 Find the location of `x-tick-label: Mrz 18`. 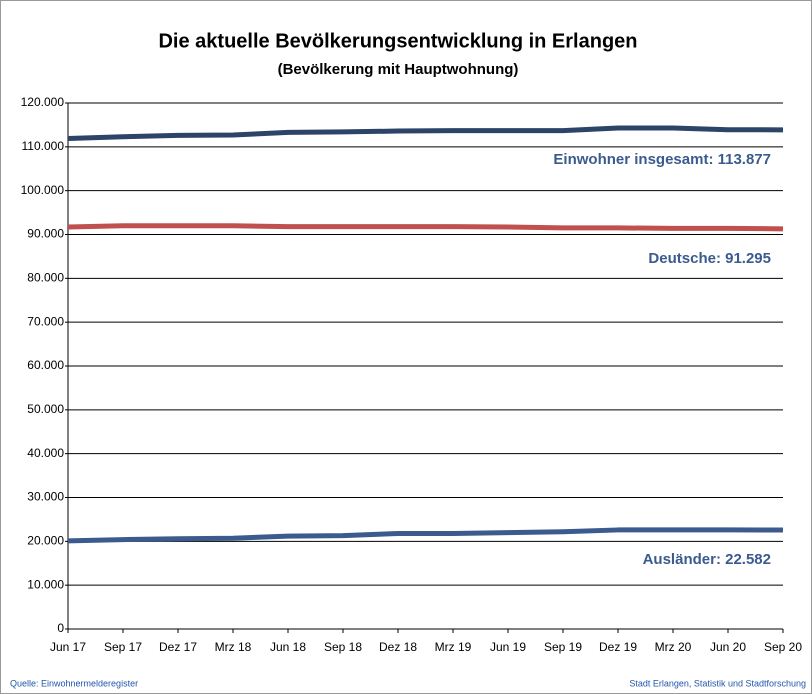

x-tick-label: Mrz 18 is located at coordinates (233, 647).